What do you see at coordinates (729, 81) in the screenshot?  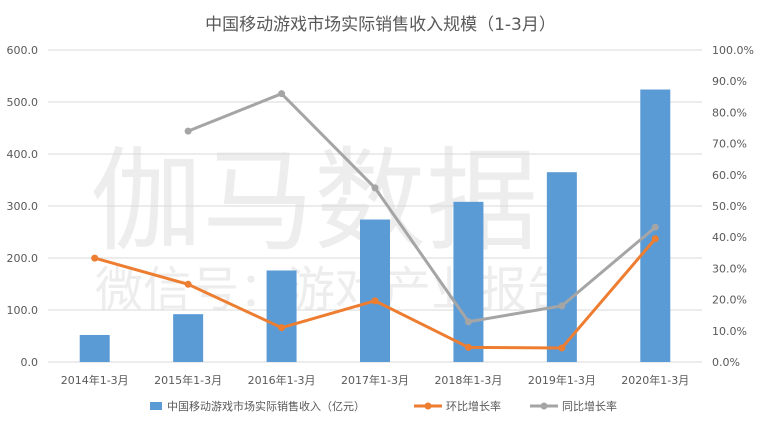 I see `right-tick-label: 90.0%` at bounding box center [729, 81].